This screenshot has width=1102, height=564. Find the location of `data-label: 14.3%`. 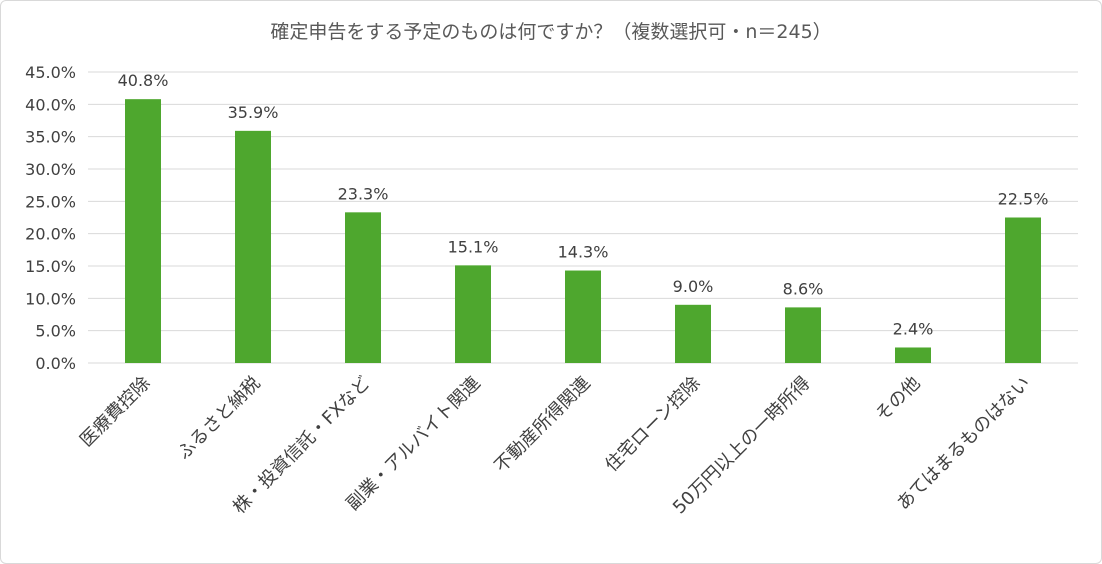

data-label: 14.3% is located at coordinates (583, 252).